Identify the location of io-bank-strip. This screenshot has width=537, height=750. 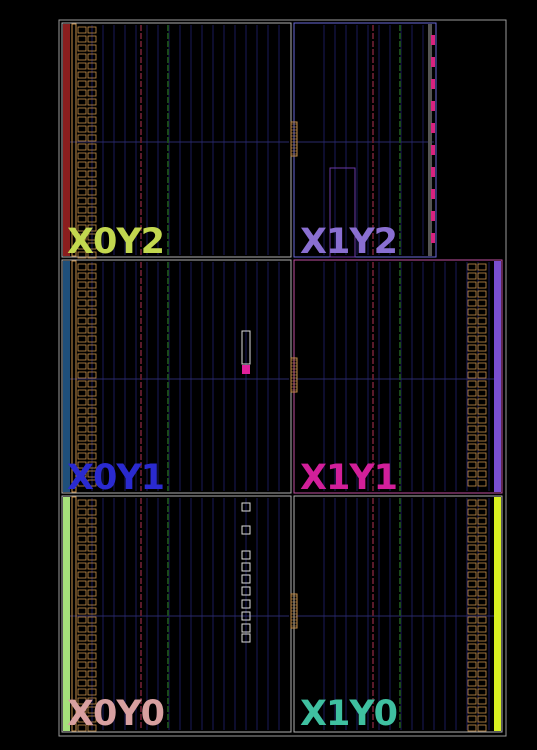
(430, 140).